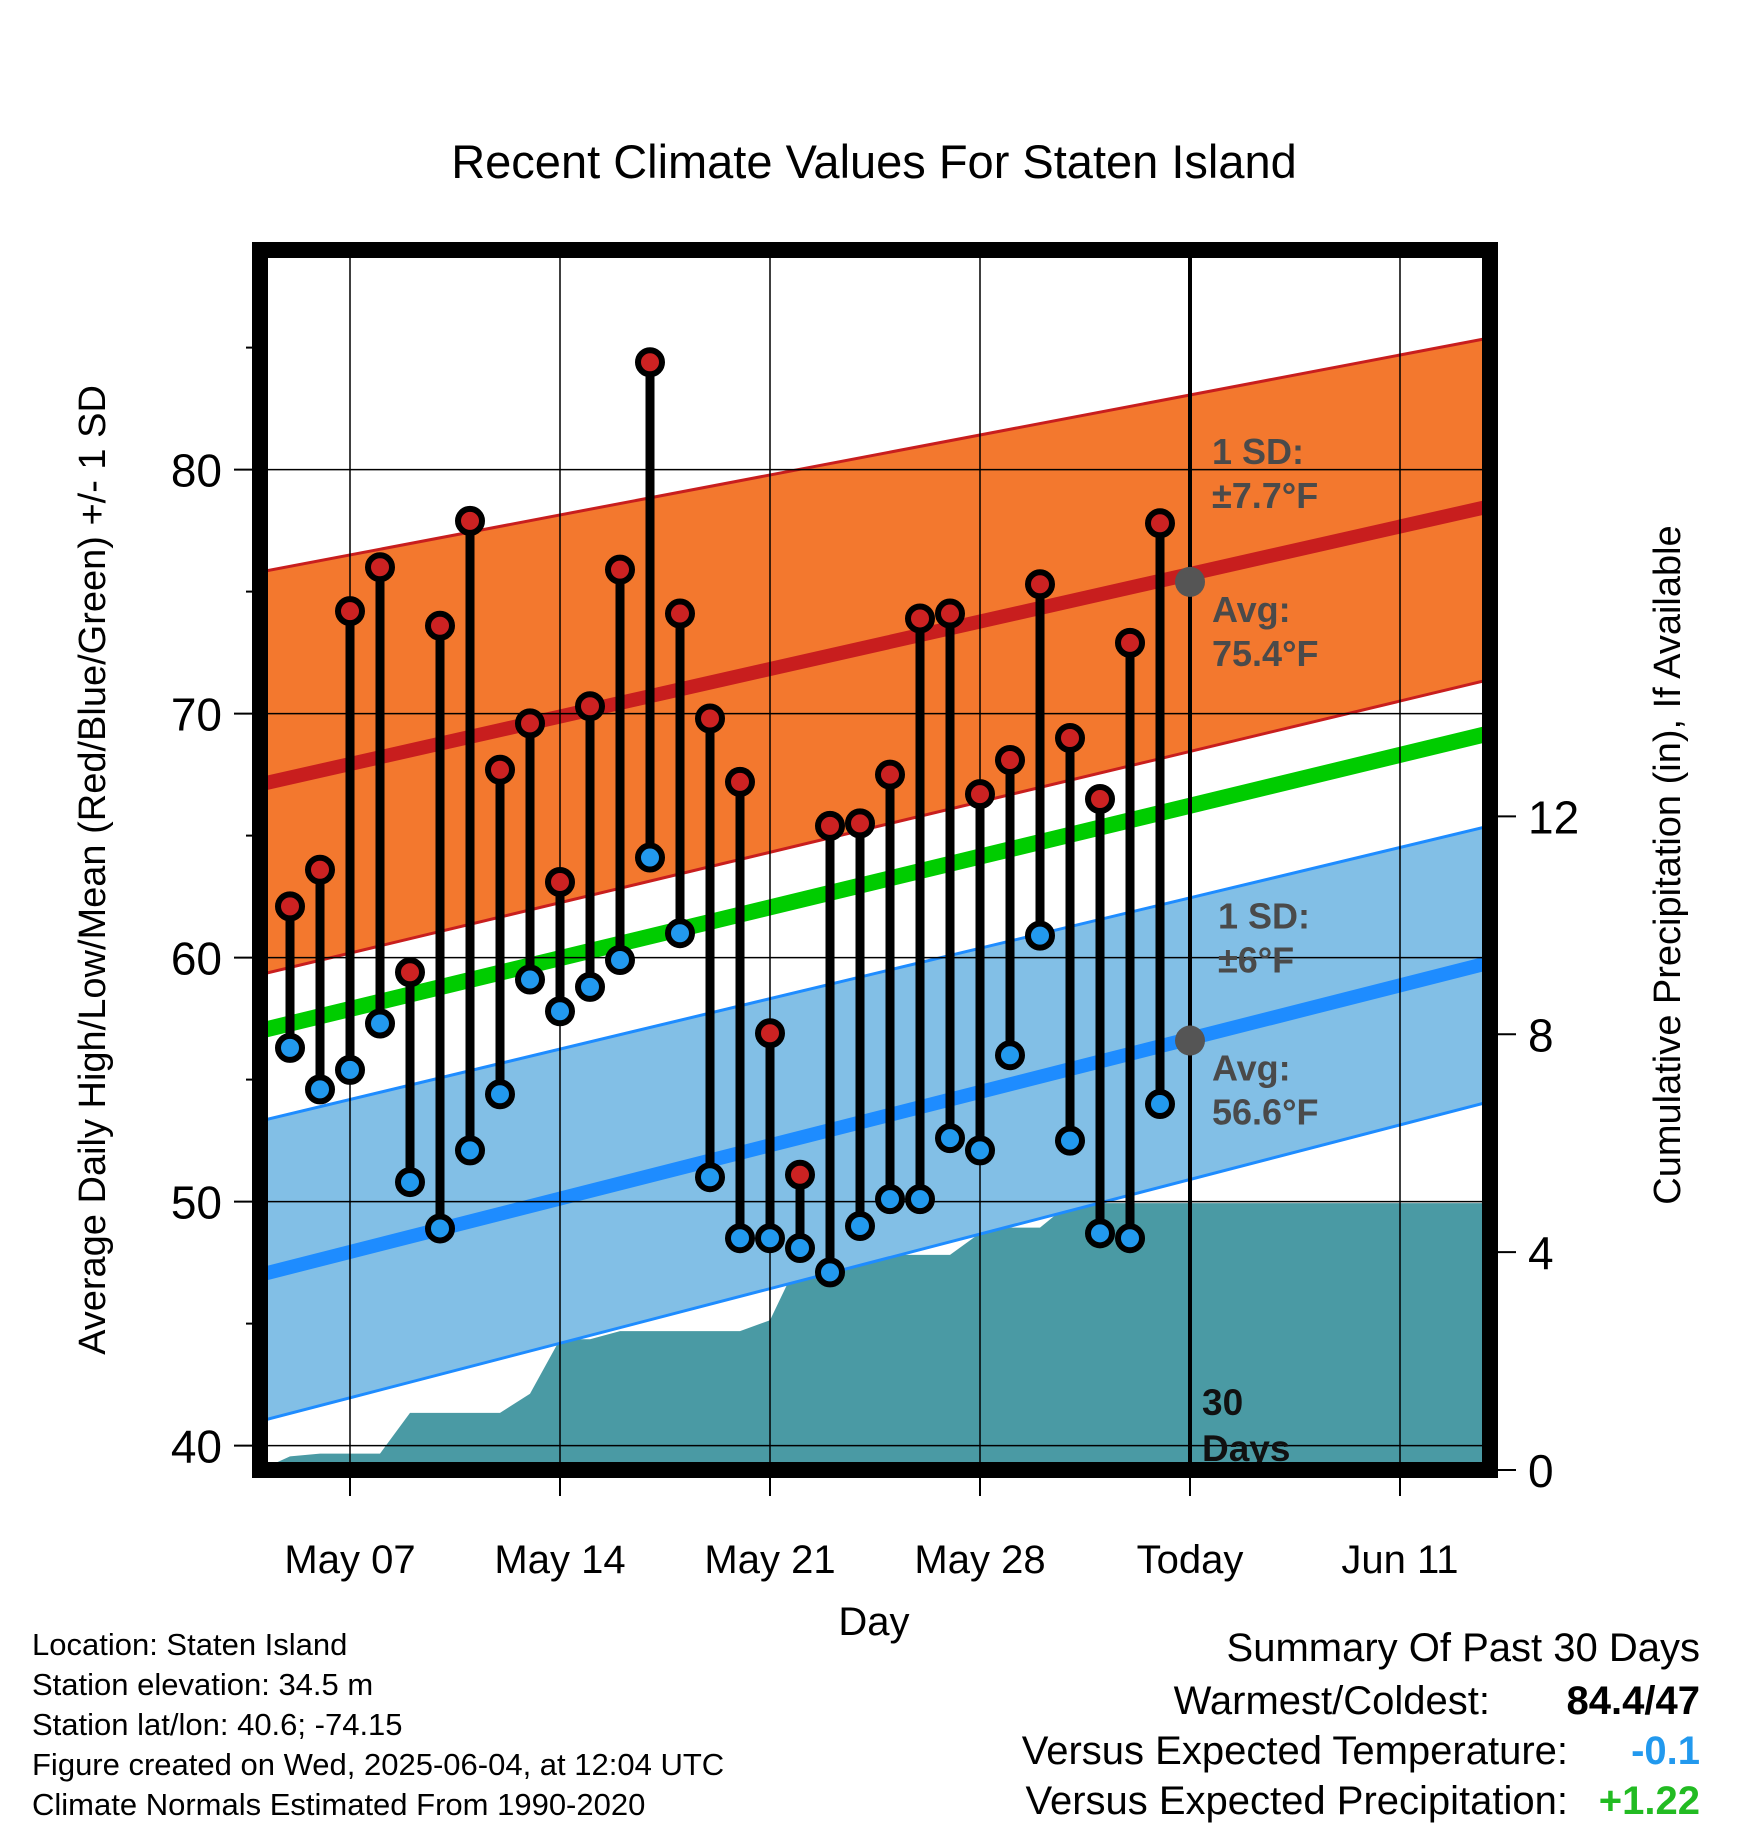 This screenshot has width=1748, height=1828. What do you see at coordinates (1265, 473) in the screenshot?
I see `high-sd-annotation: 1 SD: ±7.7°F` at bounding box center [1265, 473].